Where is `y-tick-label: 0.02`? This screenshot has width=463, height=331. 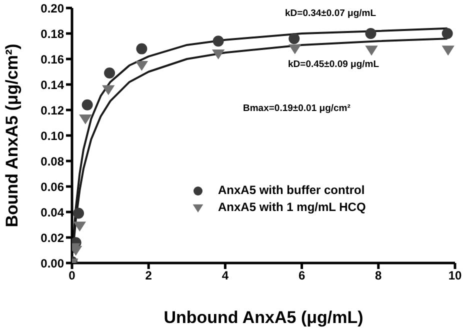
y-tick-label: 0.02 is located at coordinates (52, 237).